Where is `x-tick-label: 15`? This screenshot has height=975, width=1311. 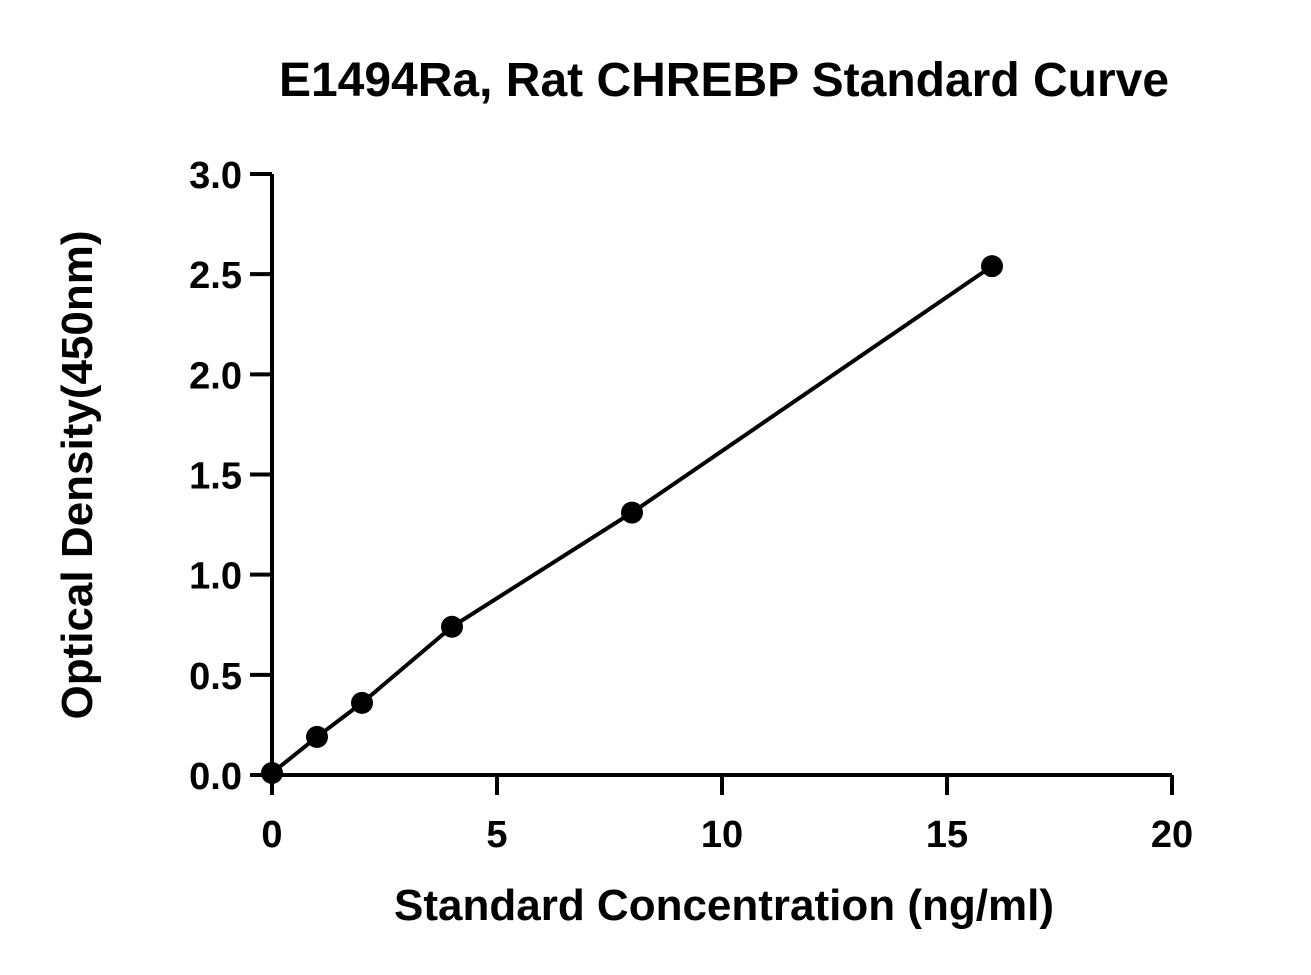
x-tick-label: 15 is located at coordinates (947, 835).